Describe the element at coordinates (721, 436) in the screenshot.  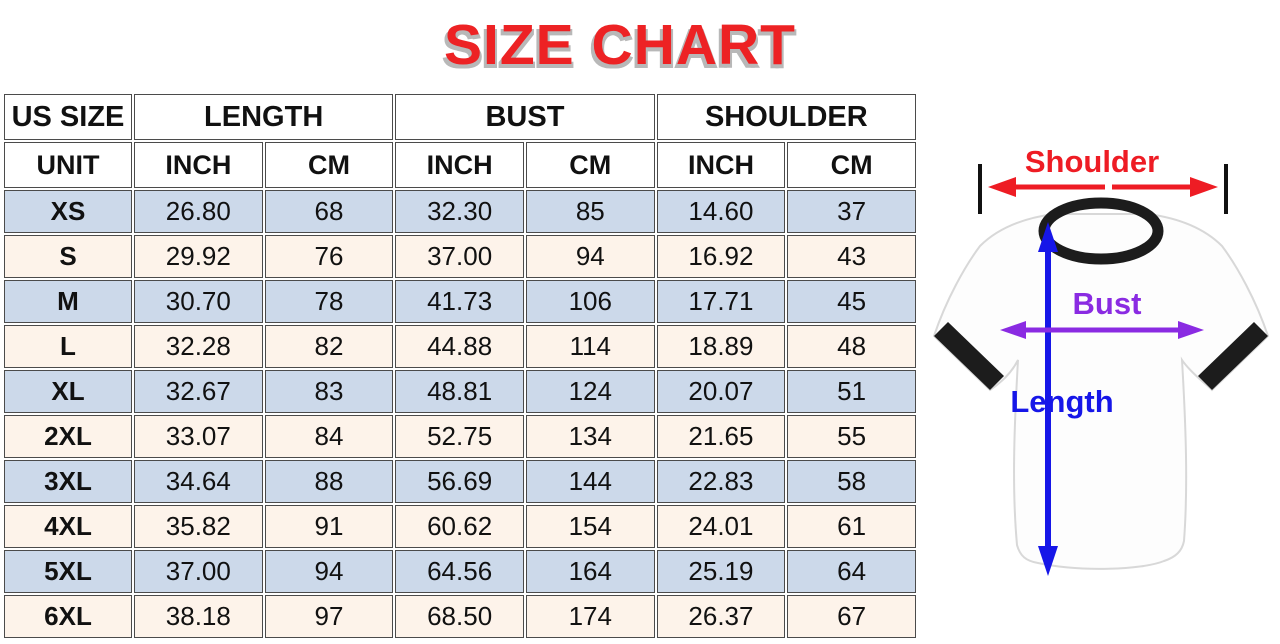
I see `shoulder-inch-cell: 21.65` at that location.